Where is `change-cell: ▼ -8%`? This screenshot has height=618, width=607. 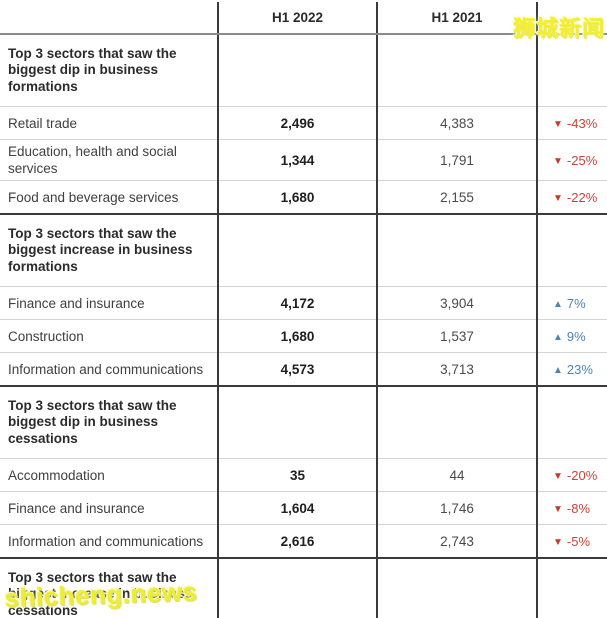 change-cell: ▼ -8% is located at coordinates (572, 508).